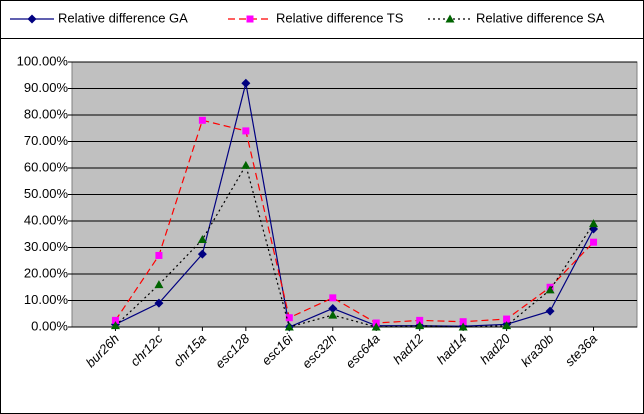 This screenshot has height=414, width=644. What do you see at coordinates (46, 246) in the screenshot?
I see `y-tick-label: 30.00%` at bounding box center [46, 246].